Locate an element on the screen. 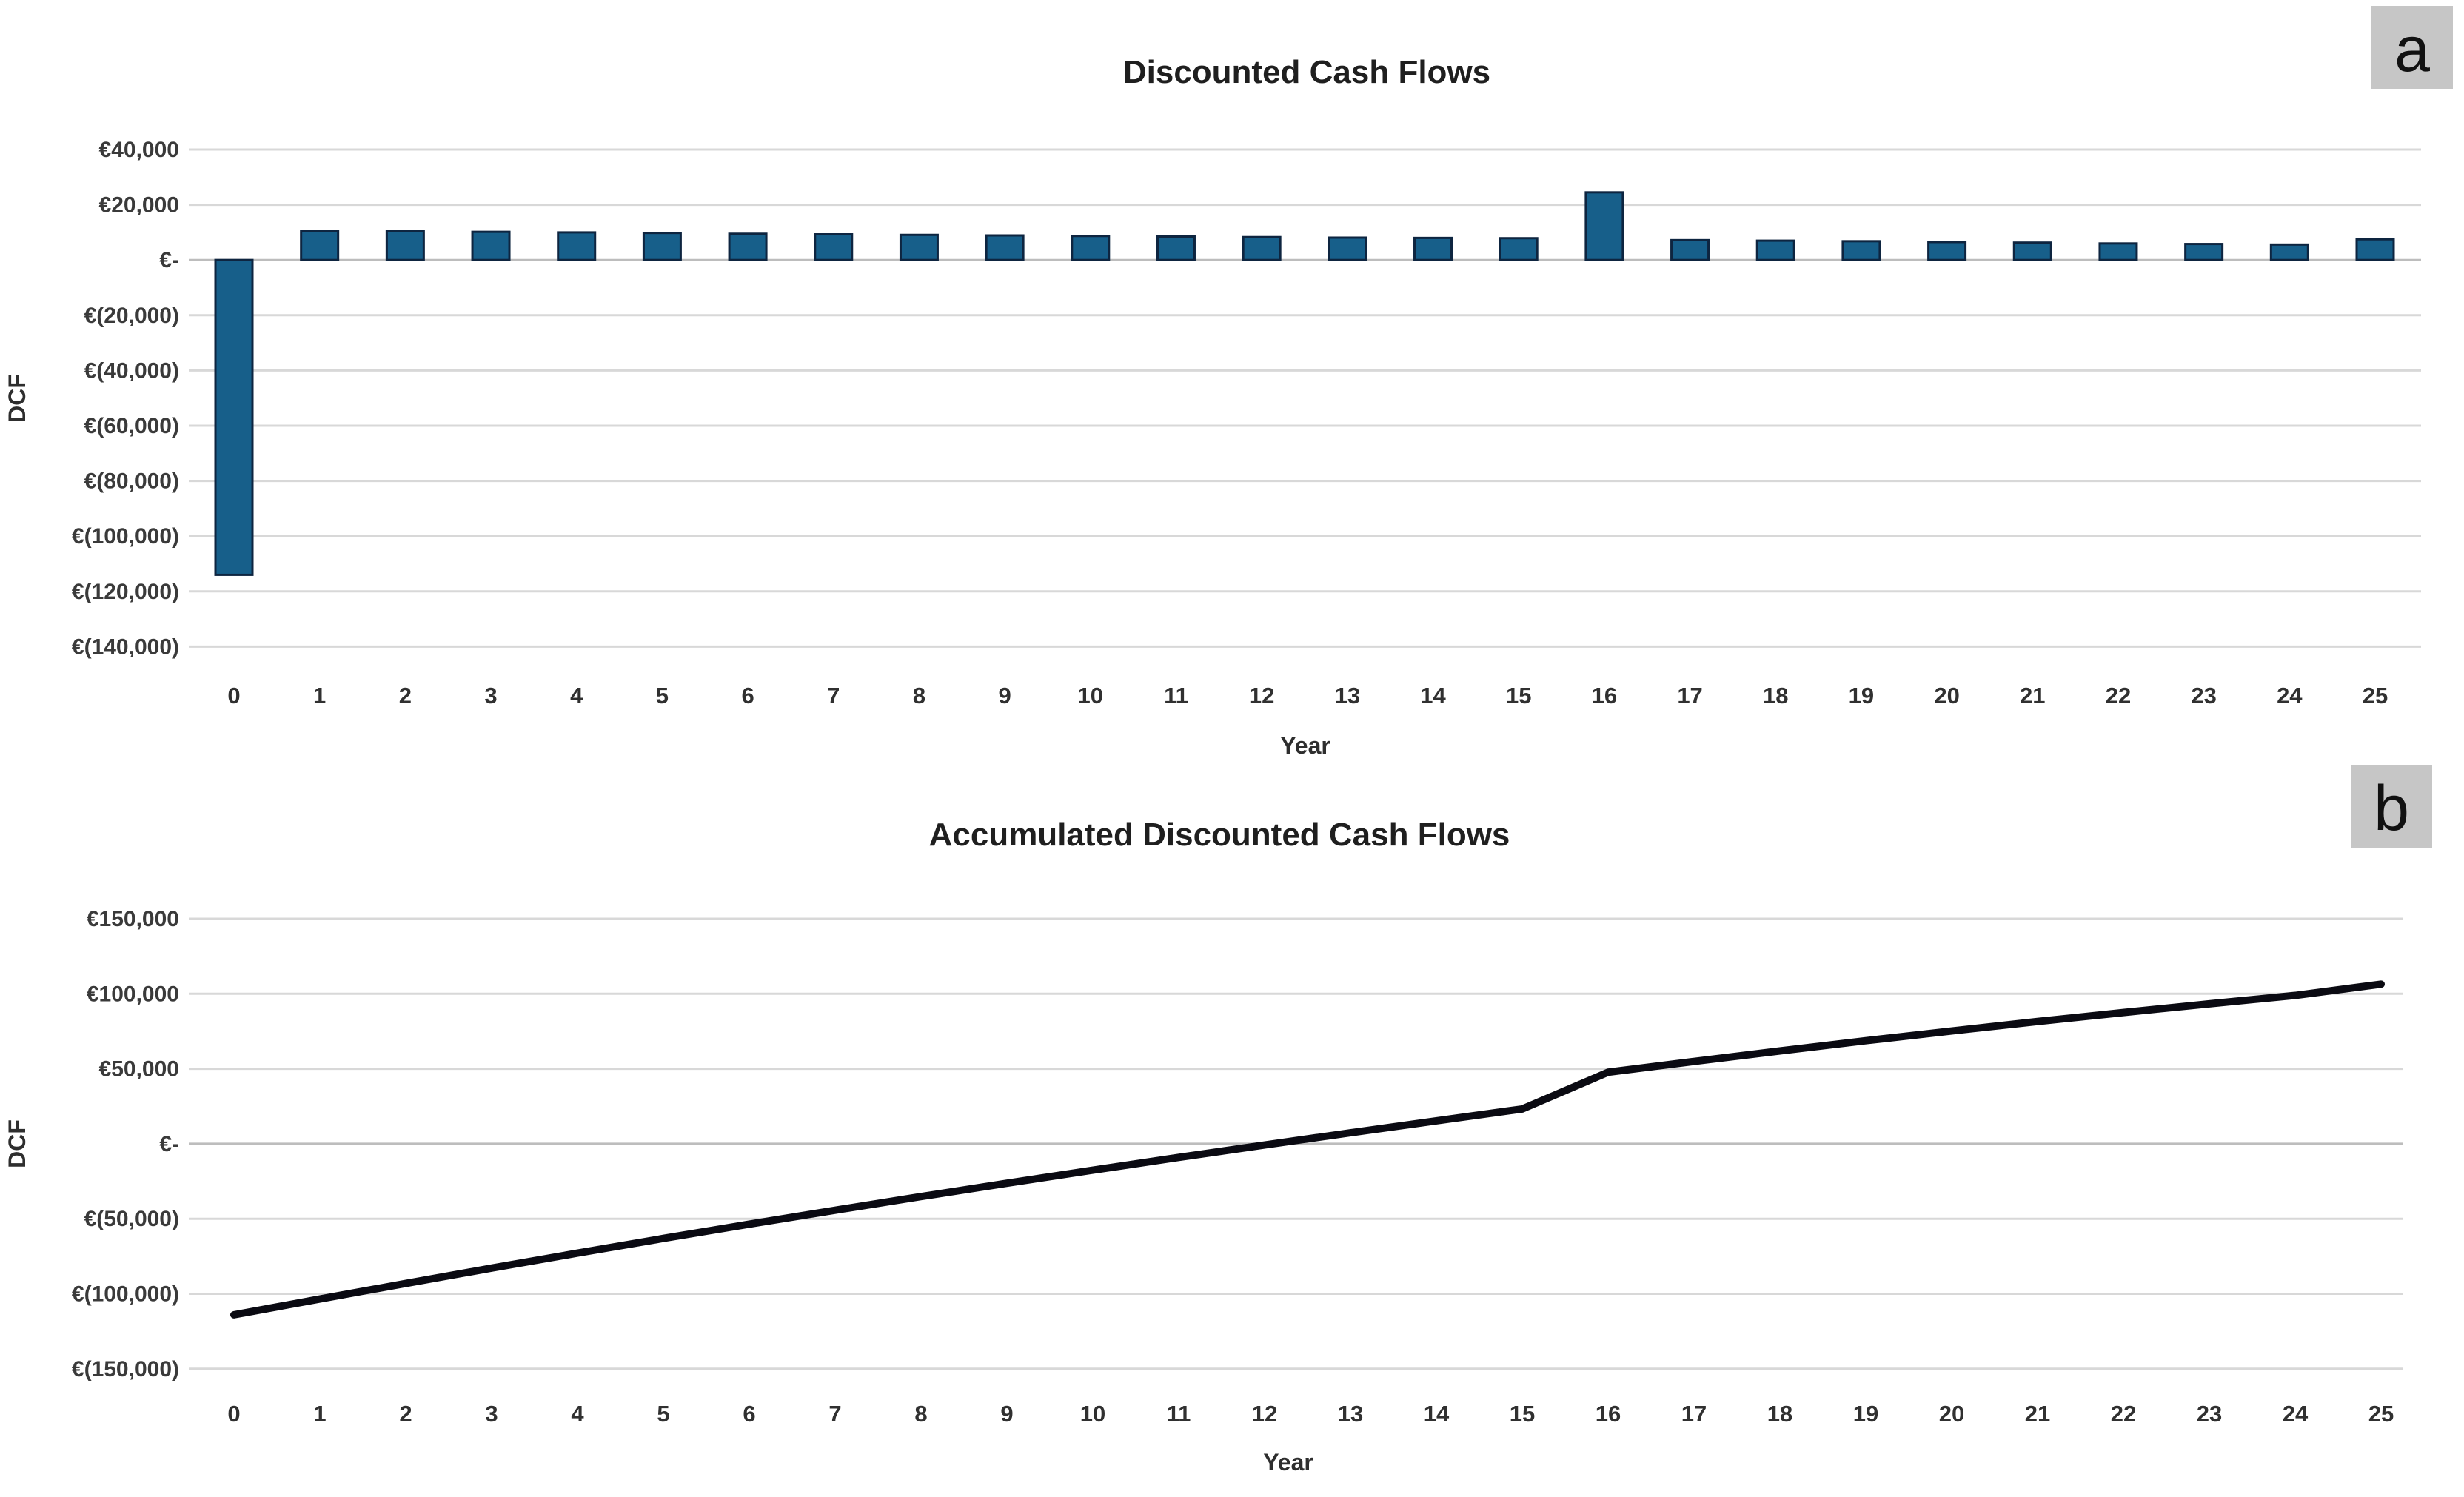  y-tick-label: €(60,000) is located at coordinates (131, 426).